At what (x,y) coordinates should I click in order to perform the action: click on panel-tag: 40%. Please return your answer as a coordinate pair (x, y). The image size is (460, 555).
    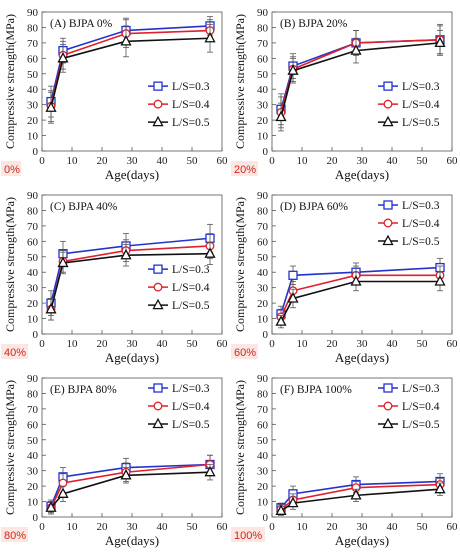
    Looking at the image, I should click on (15, 353).